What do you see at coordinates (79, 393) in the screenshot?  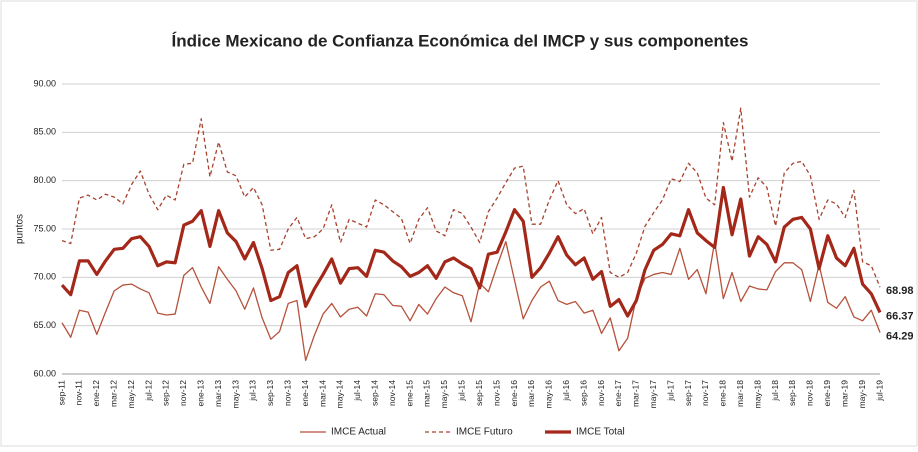 I see `x-tick-label: nov-11` at bounding box center [79, 393].